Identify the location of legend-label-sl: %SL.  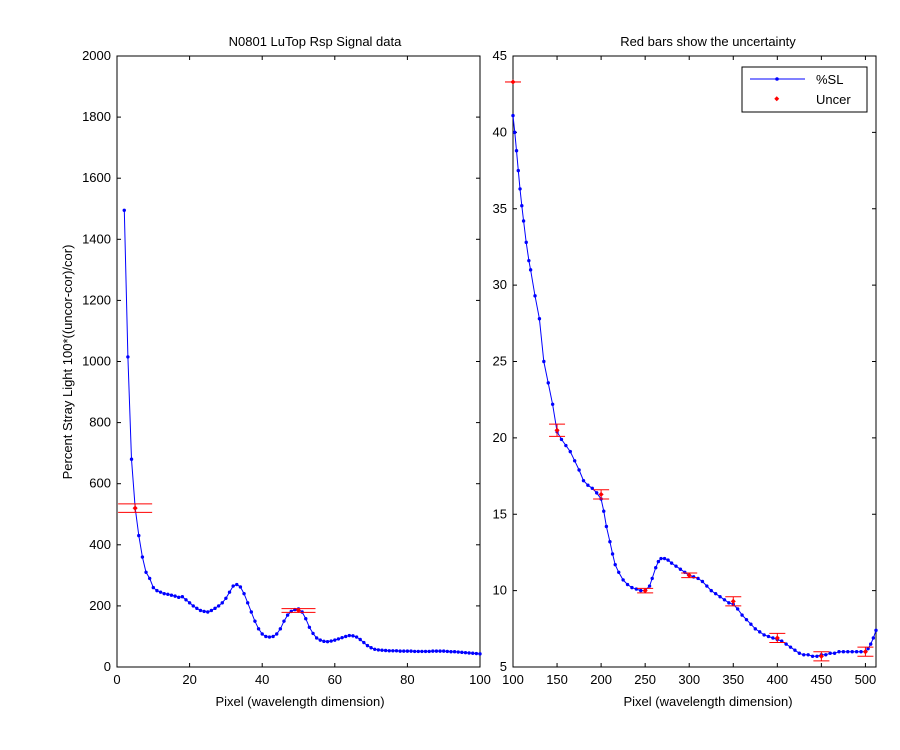
(829, 79).